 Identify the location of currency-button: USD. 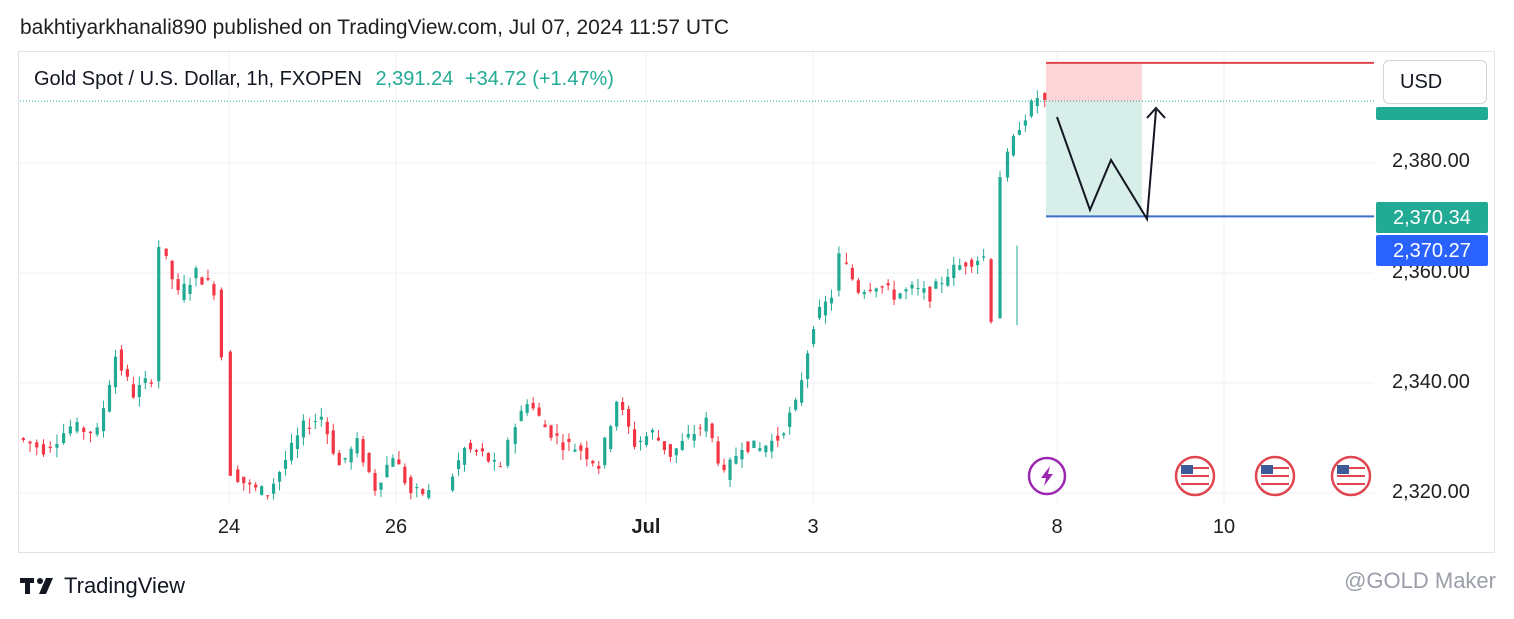
(1435, 82).